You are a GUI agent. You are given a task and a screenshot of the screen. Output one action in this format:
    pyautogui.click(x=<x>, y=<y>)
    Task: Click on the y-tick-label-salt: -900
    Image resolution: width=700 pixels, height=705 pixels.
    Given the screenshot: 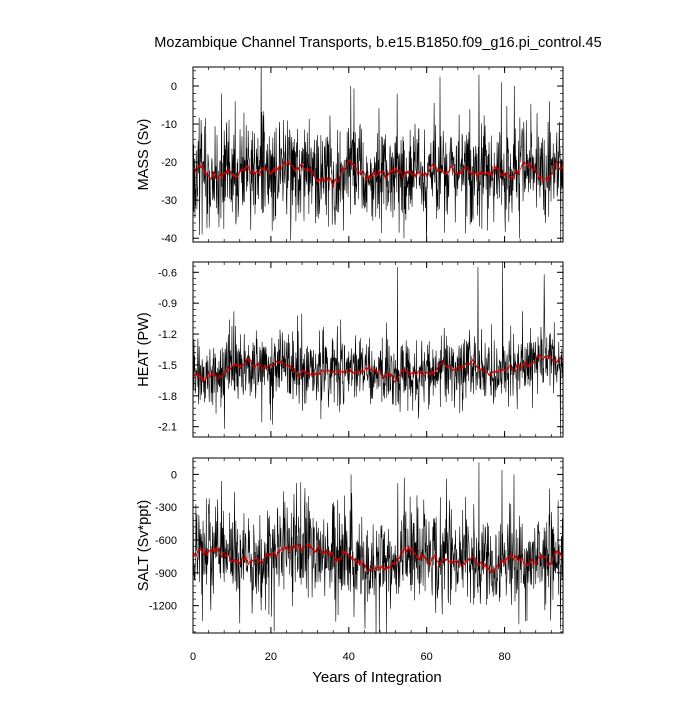 What is the action you would take?
    pyautogui.click(x=166, y=574)
    